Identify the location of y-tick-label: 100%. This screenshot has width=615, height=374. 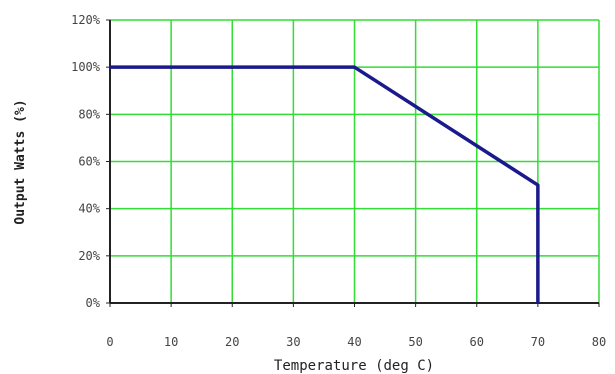
(86, 67).